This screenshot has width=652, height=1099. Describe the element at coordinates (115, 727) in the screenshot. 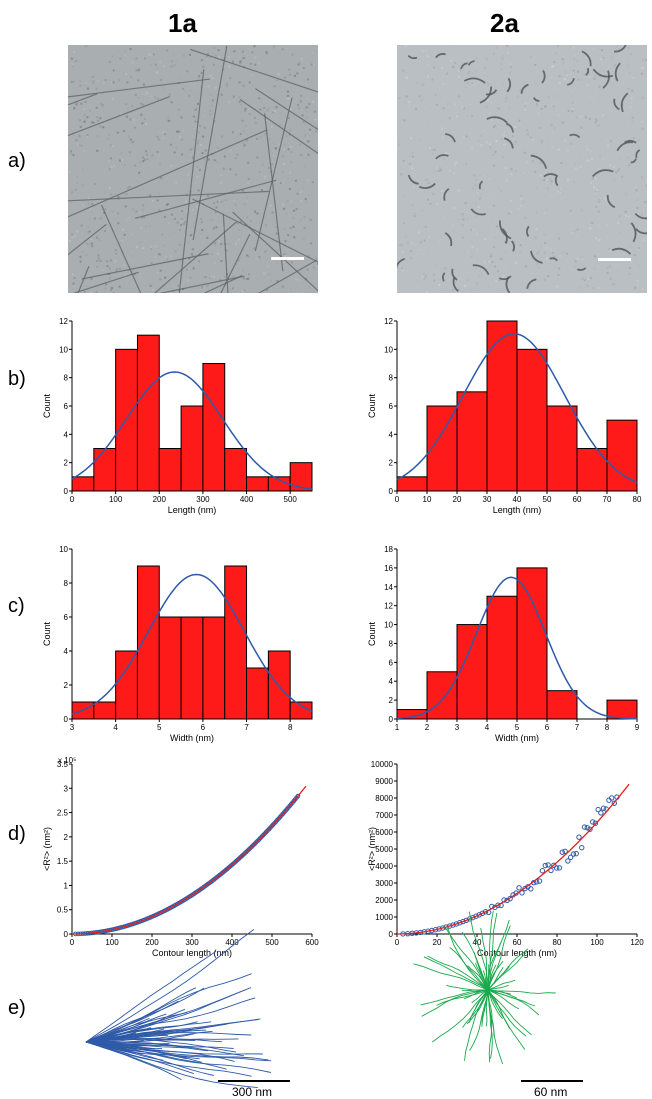

I see `x-tick-label: 4` at that location.